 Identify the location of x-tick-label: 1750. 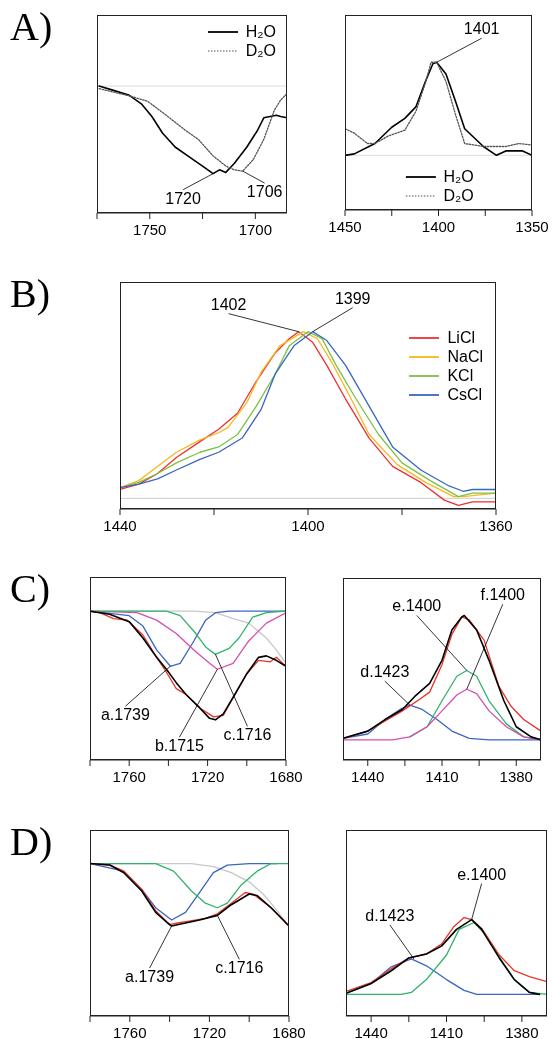
(150, 229).